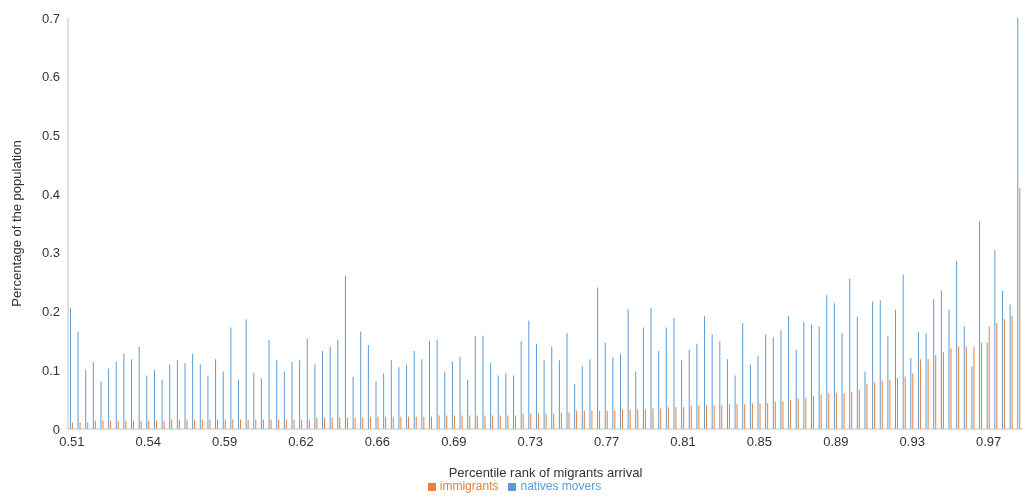  I want to click on y-tick-label: 0.7, so click(50, 18).